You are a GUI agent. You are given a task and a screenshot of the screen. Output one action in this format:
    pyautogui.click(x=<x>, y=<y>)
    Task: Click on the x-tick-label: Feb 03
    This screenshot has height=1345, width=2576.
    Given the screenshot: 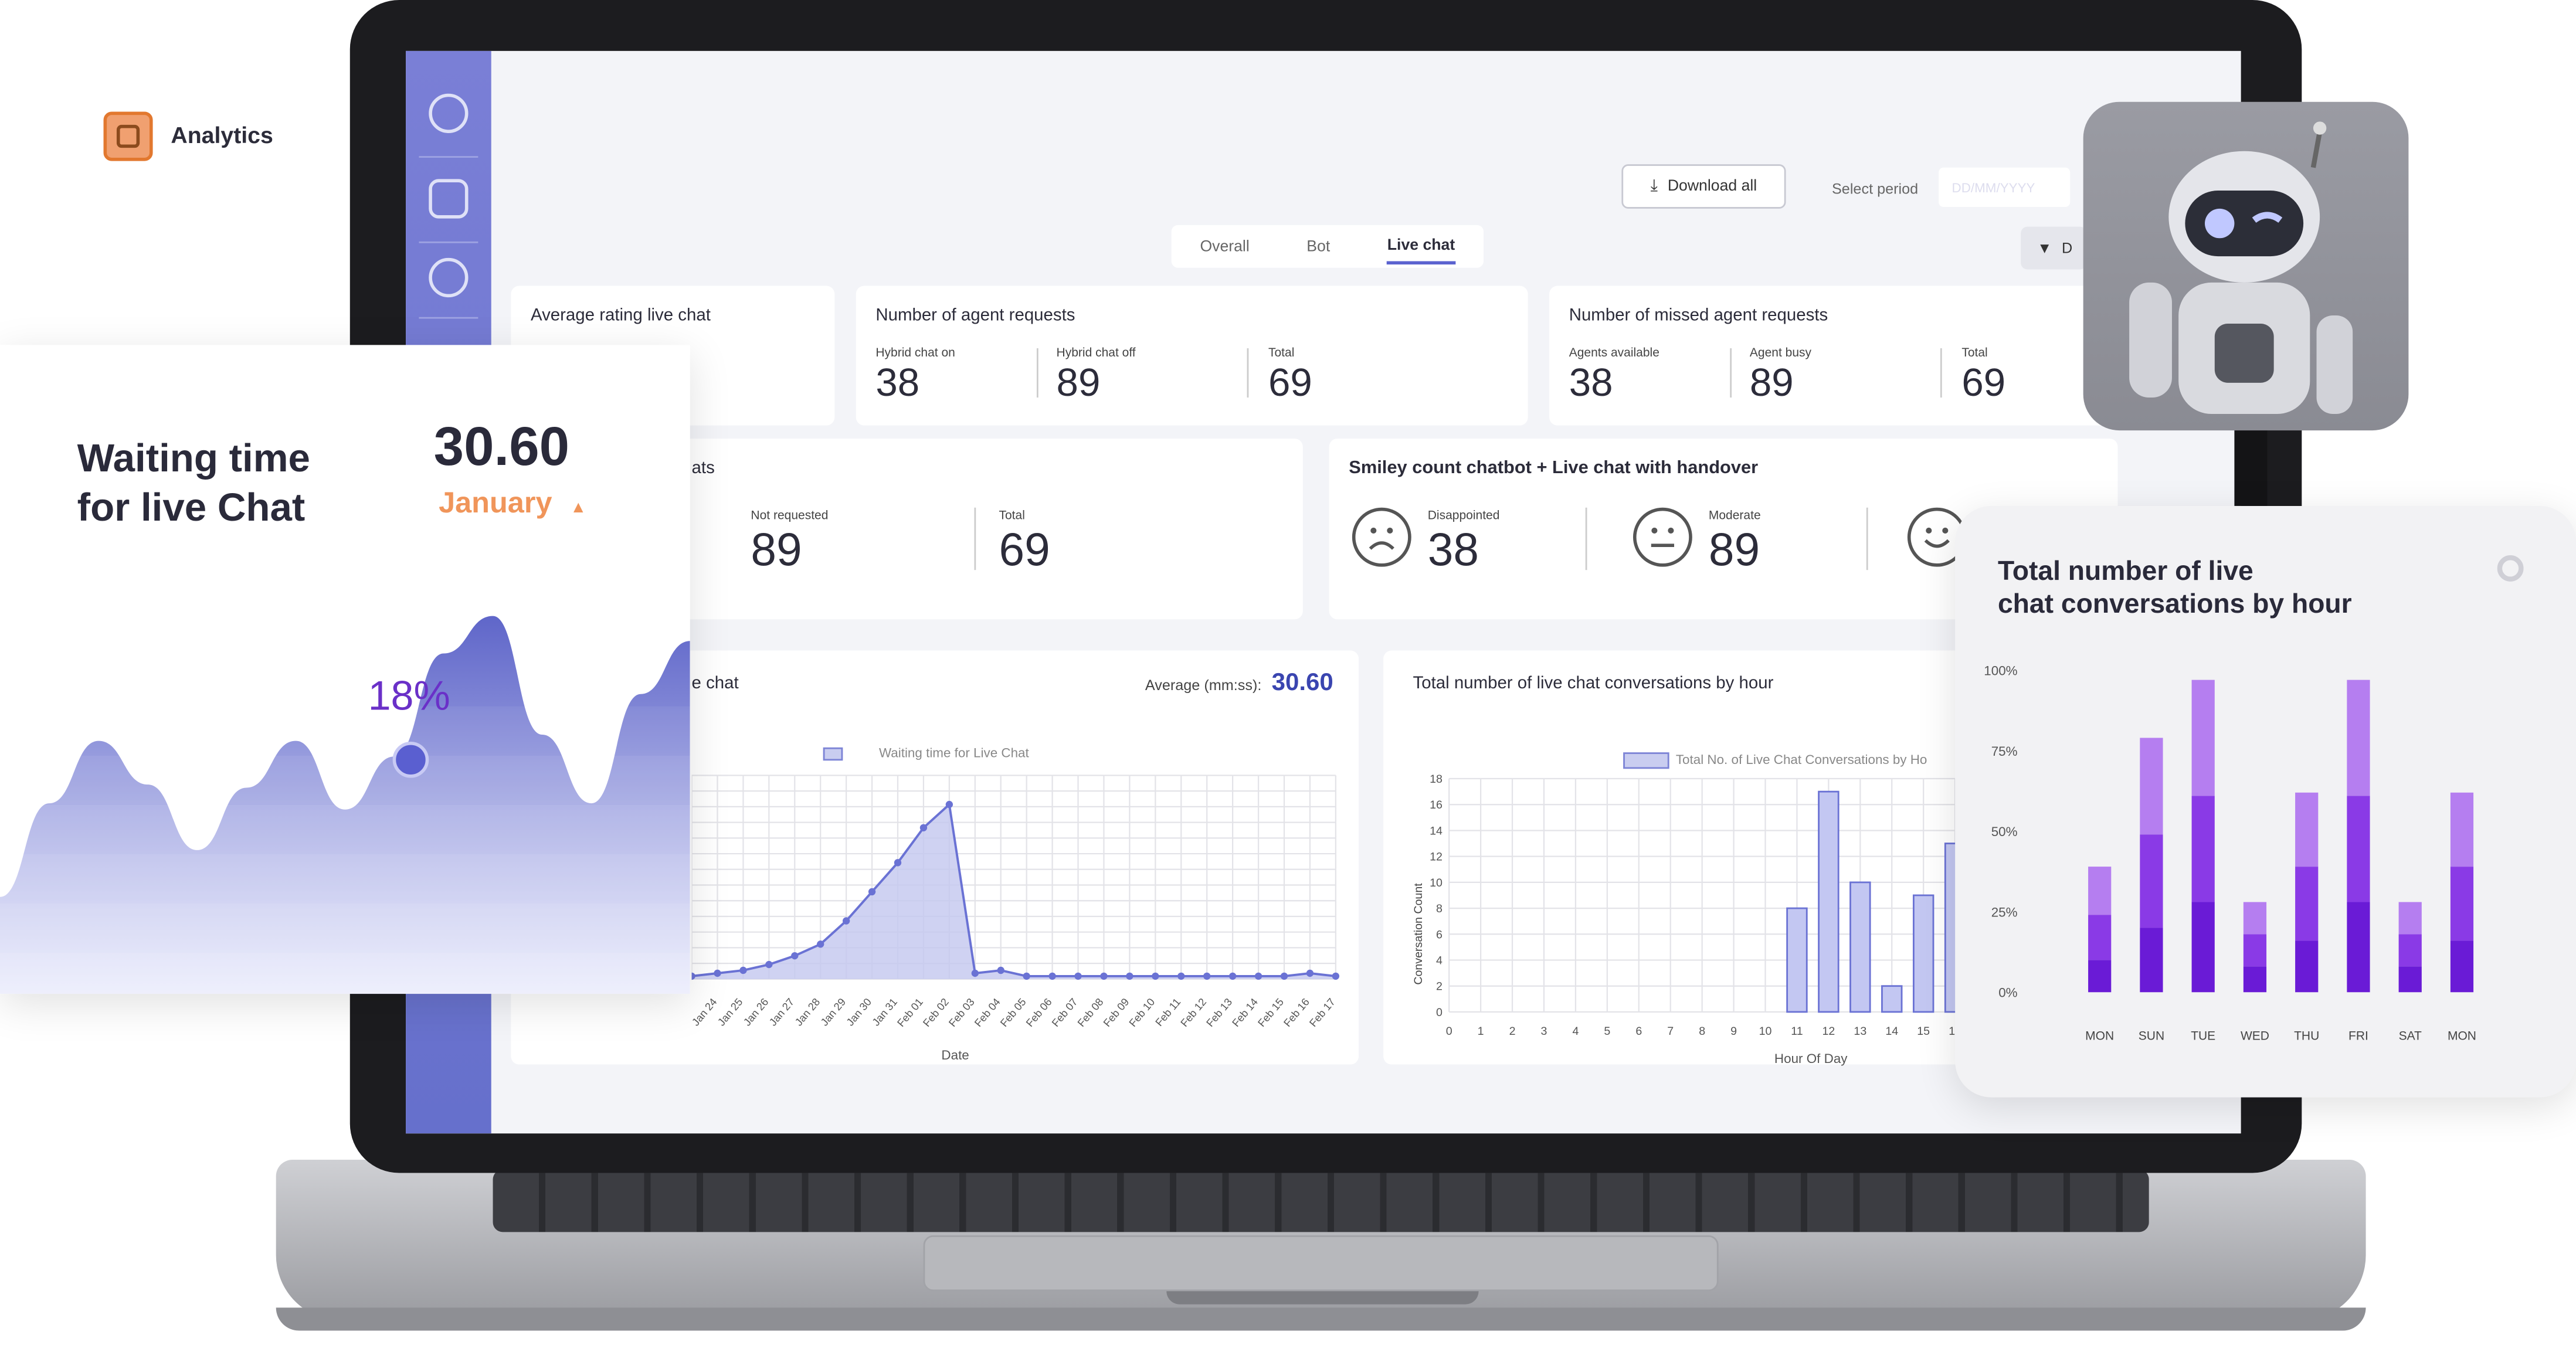 What is the action you would take?
    pyautogui.click(x=961, y=1012)
    